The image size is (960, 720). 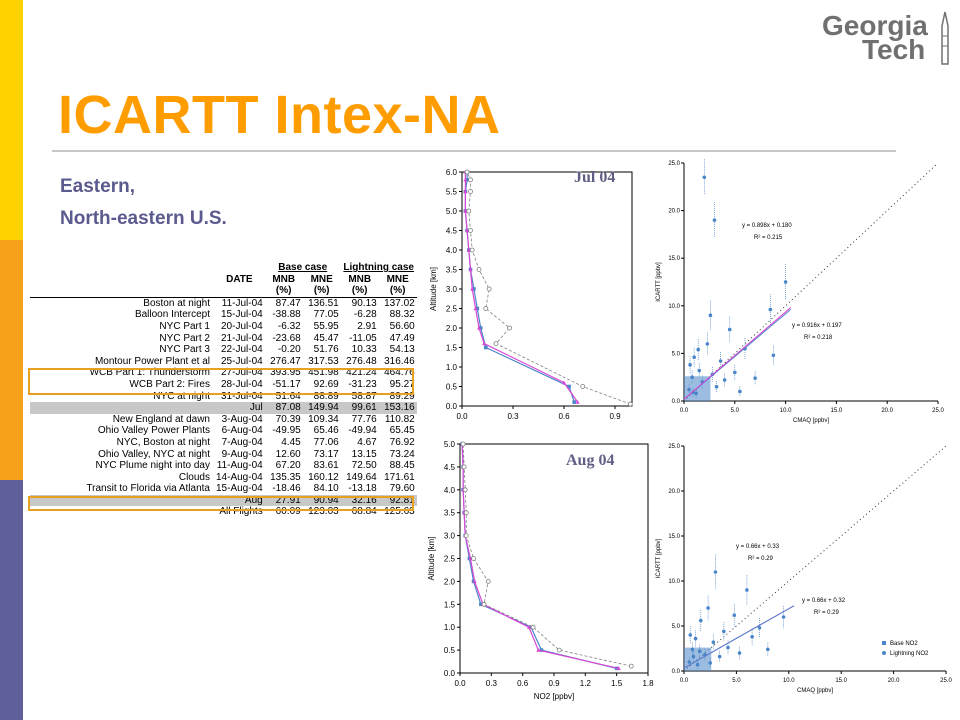 What do you see at coordinates (397, 500) in the screenshot?
I see `row-value: 92.81` at bounding box center [397, 500].